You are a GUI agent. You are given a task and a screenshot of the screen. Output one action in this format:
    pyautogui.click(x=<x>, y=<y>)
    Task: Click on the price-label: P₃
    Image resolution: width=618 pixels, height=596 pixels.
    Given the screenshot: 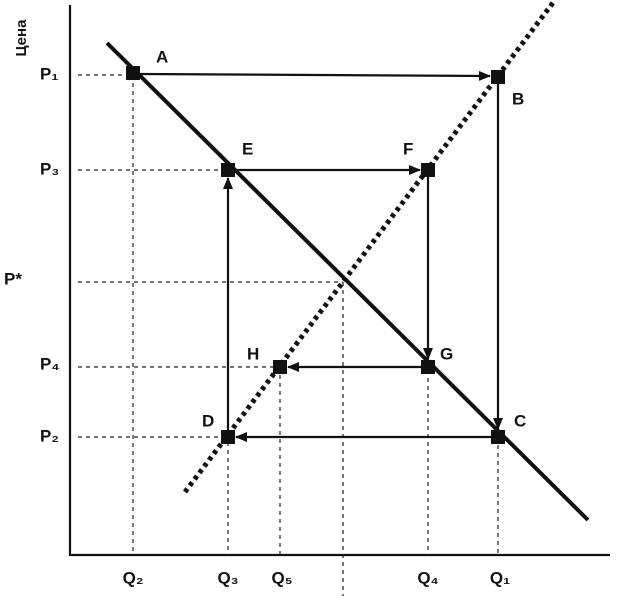 What is the action you would take?
    pyautogui.click(x=49, y=168)
    